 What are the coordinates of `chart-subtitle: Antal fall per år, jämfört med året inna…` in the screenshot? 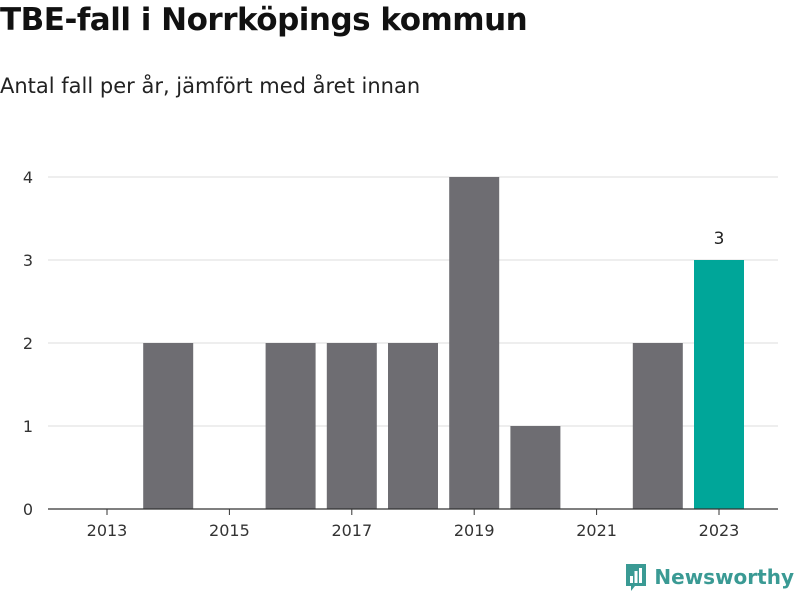 It's located at (210, 86).